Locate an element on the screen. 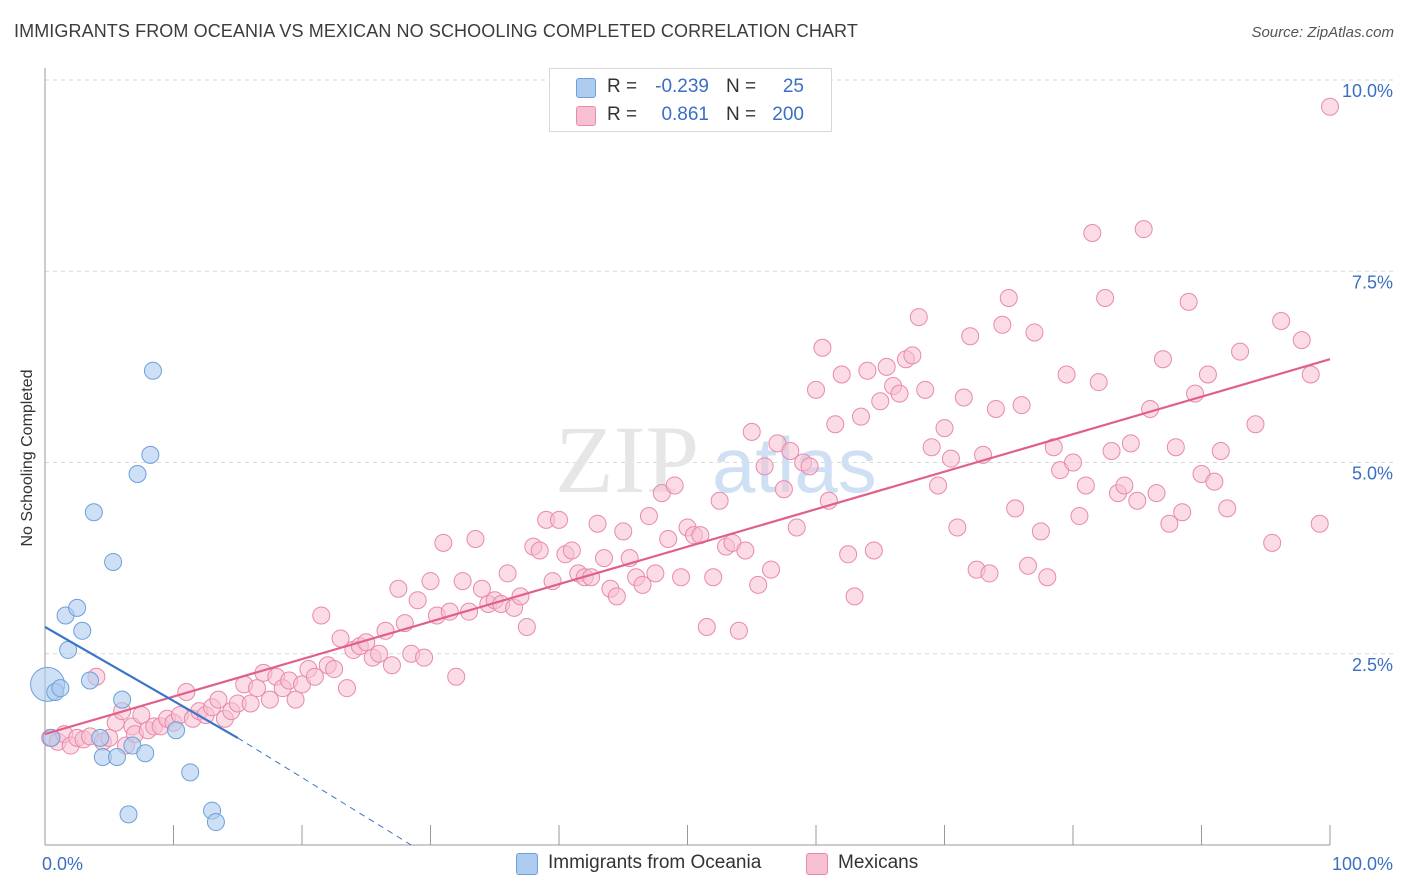 This screenshot has width=1406, height=892. series-oceania is located at coordinates (127, 596).